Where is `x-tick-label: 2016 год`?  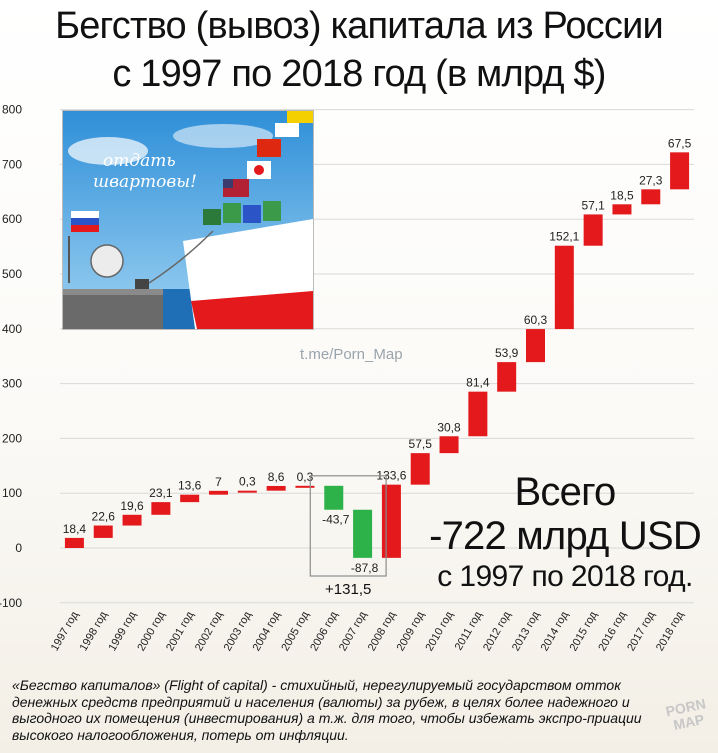 x-tick-label: 2016 год is located at coordinates (612, 631).